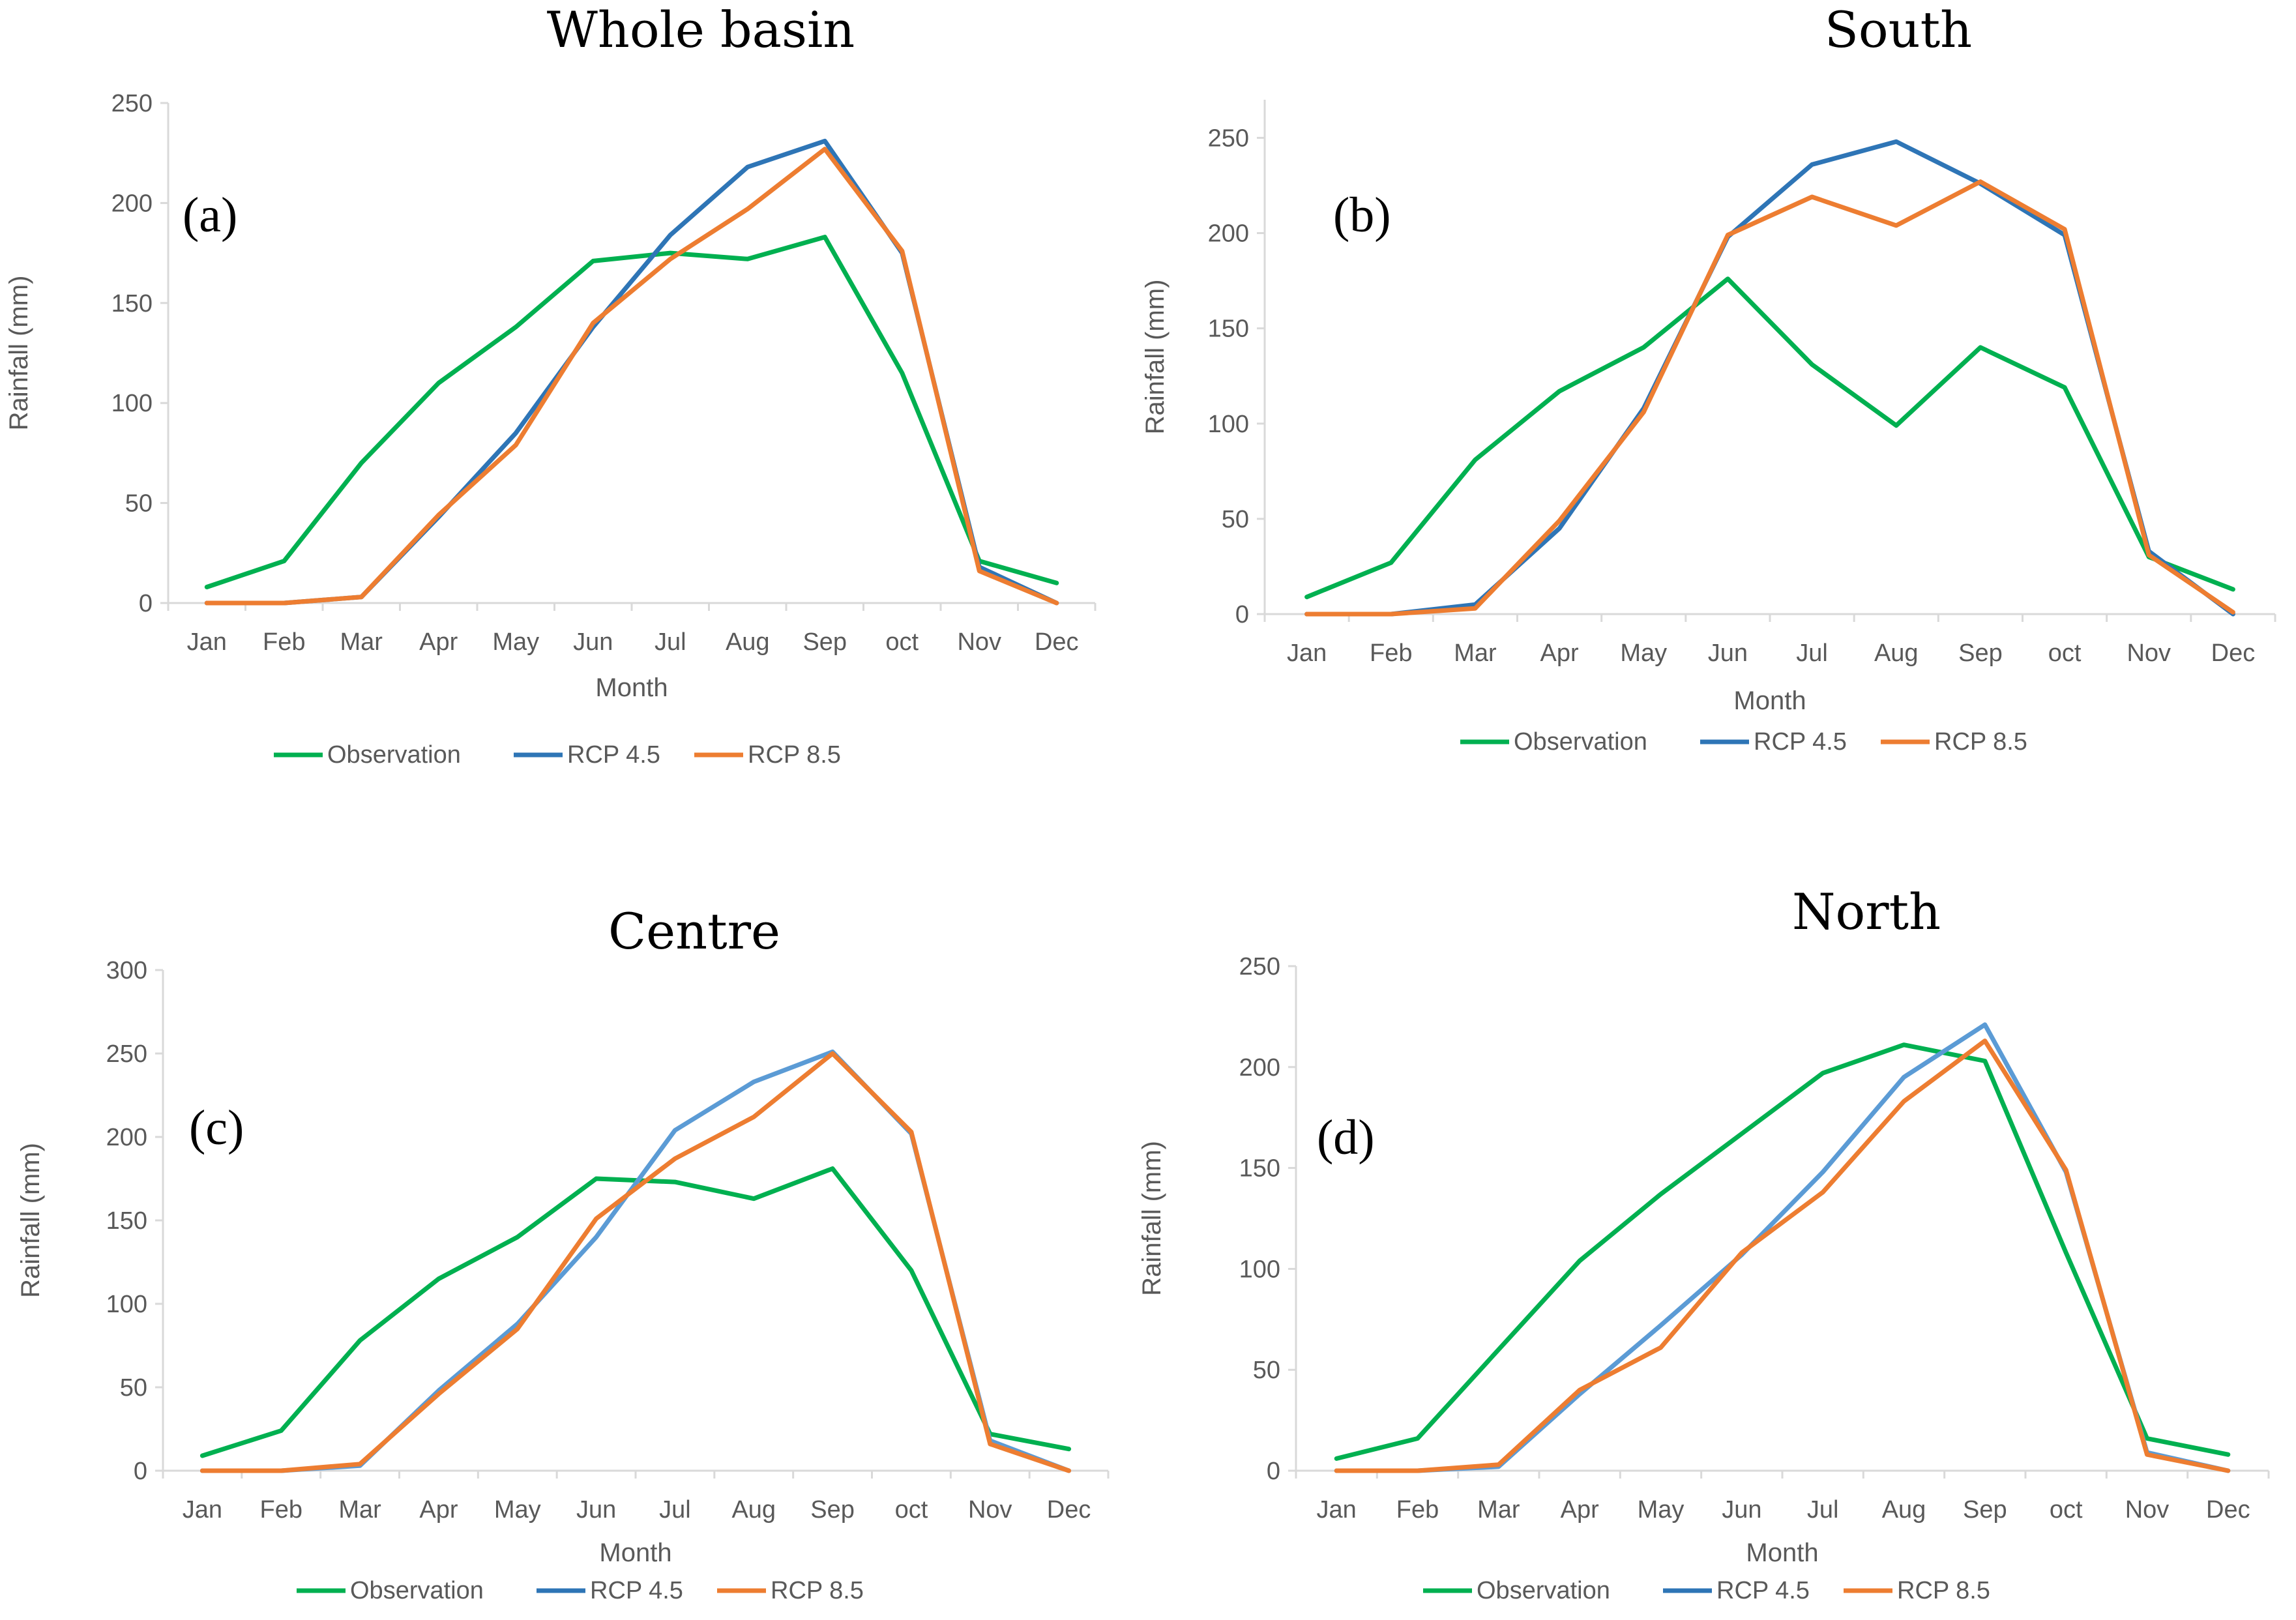 The height and width of the screenshot is (1620, 2296). I want to click on y-axis-title-b: Rainfall (mm), so click(1155, 358).